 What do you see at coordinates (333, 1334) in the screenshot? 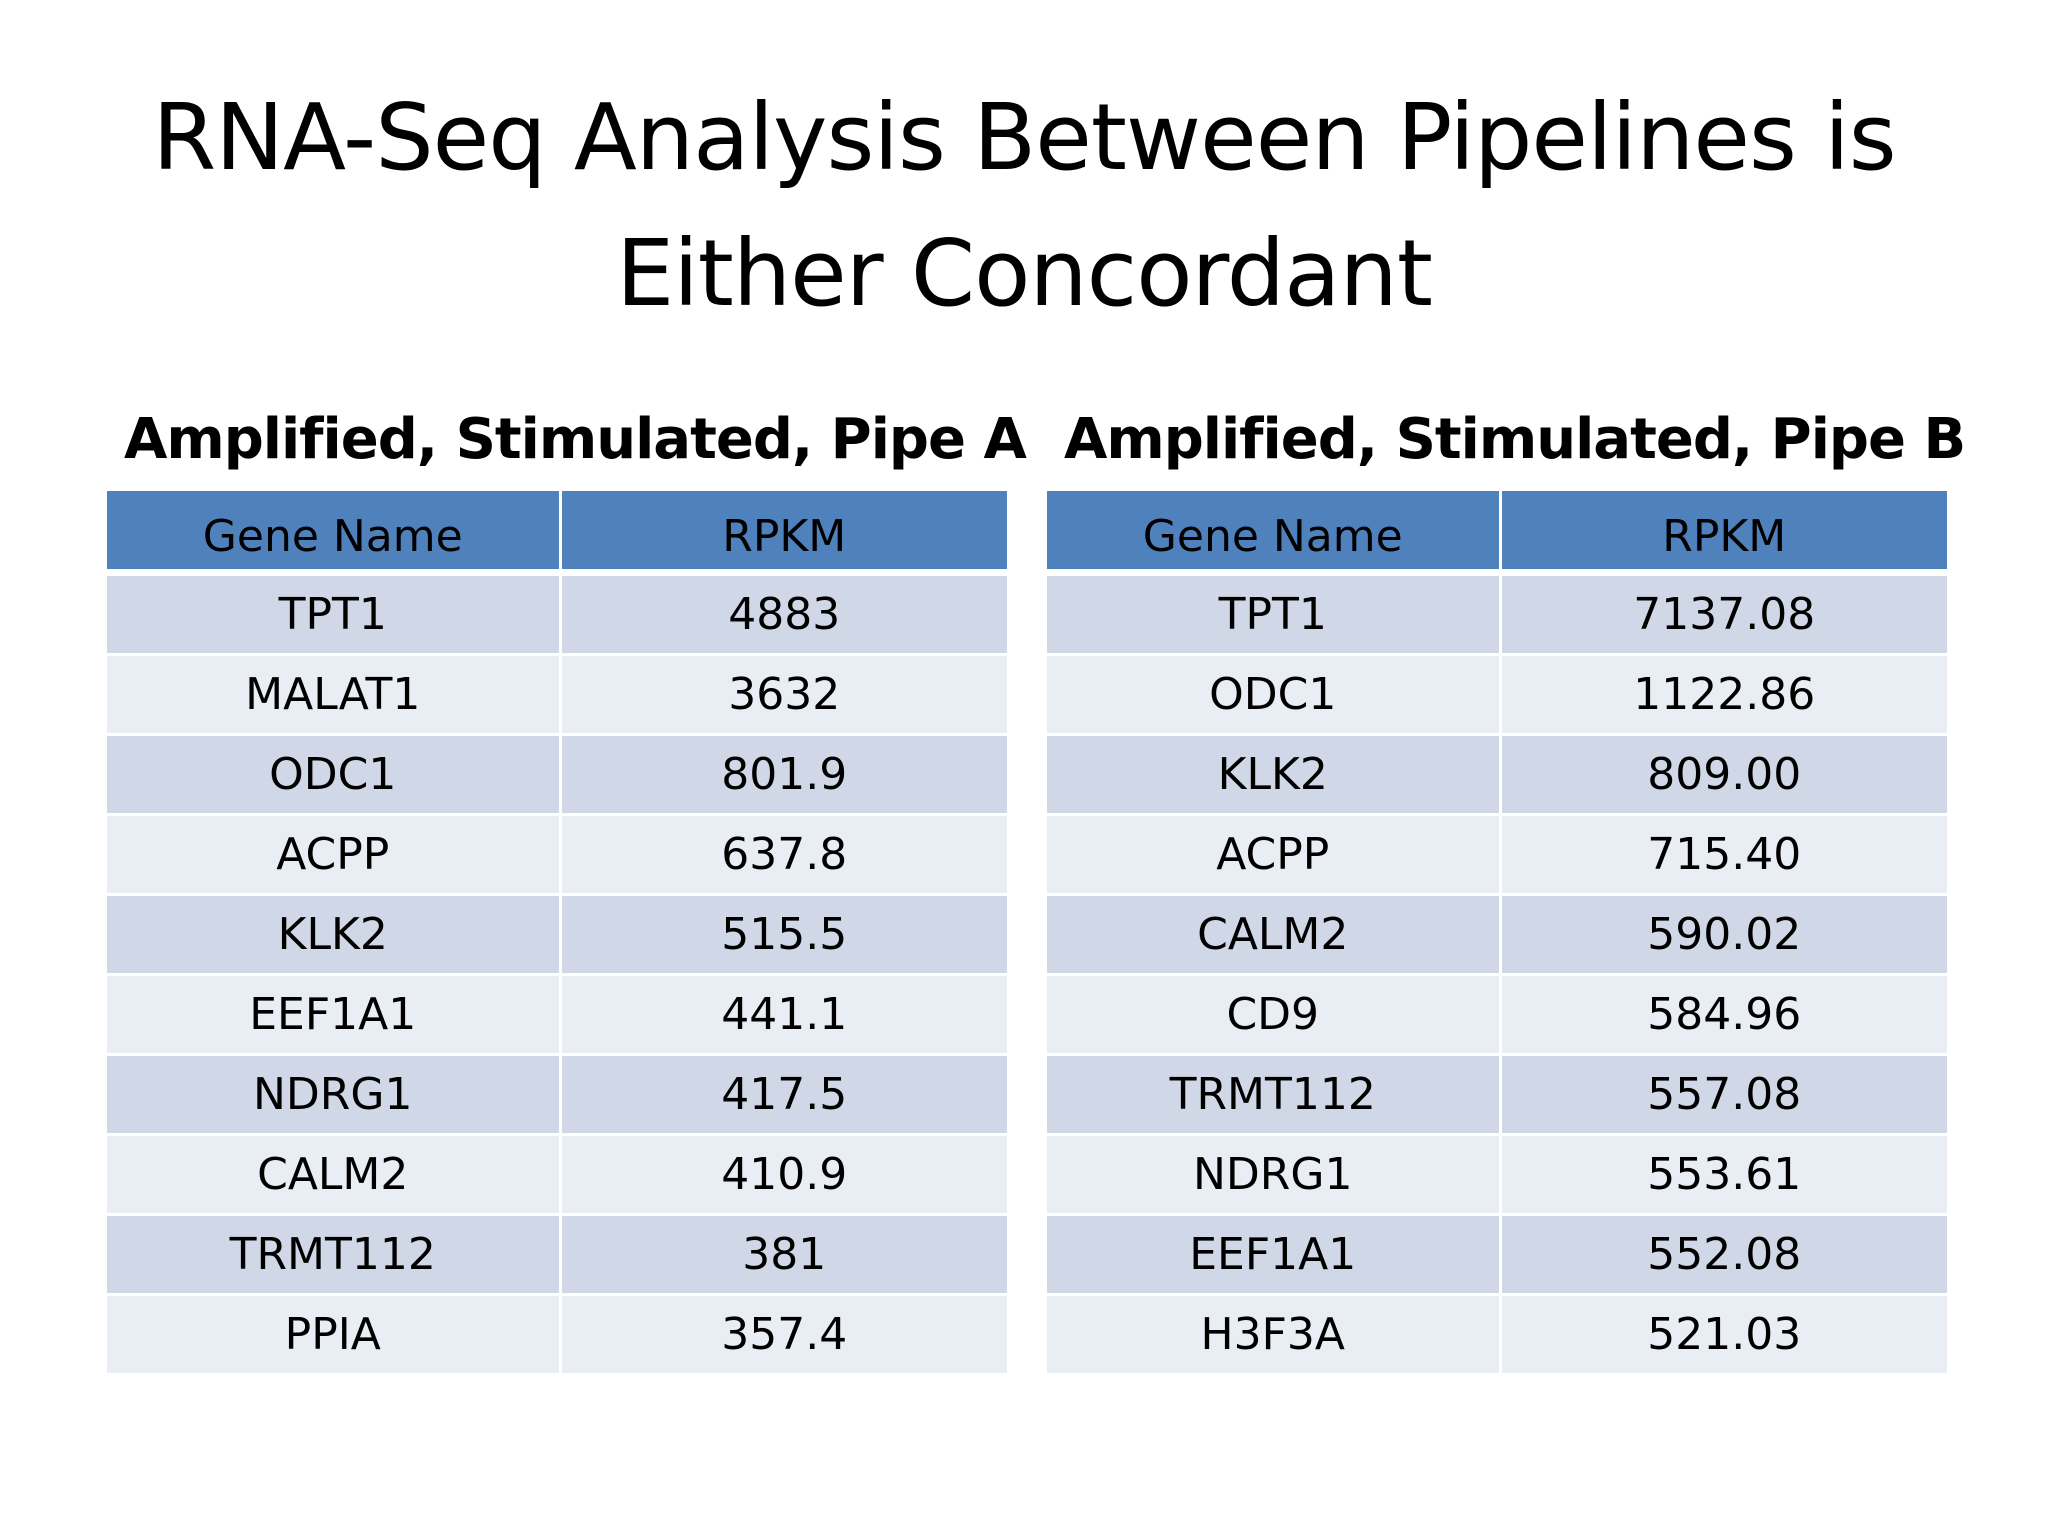
I see `gene-name-cell: PPIA` at bounding box center [333, 1334].